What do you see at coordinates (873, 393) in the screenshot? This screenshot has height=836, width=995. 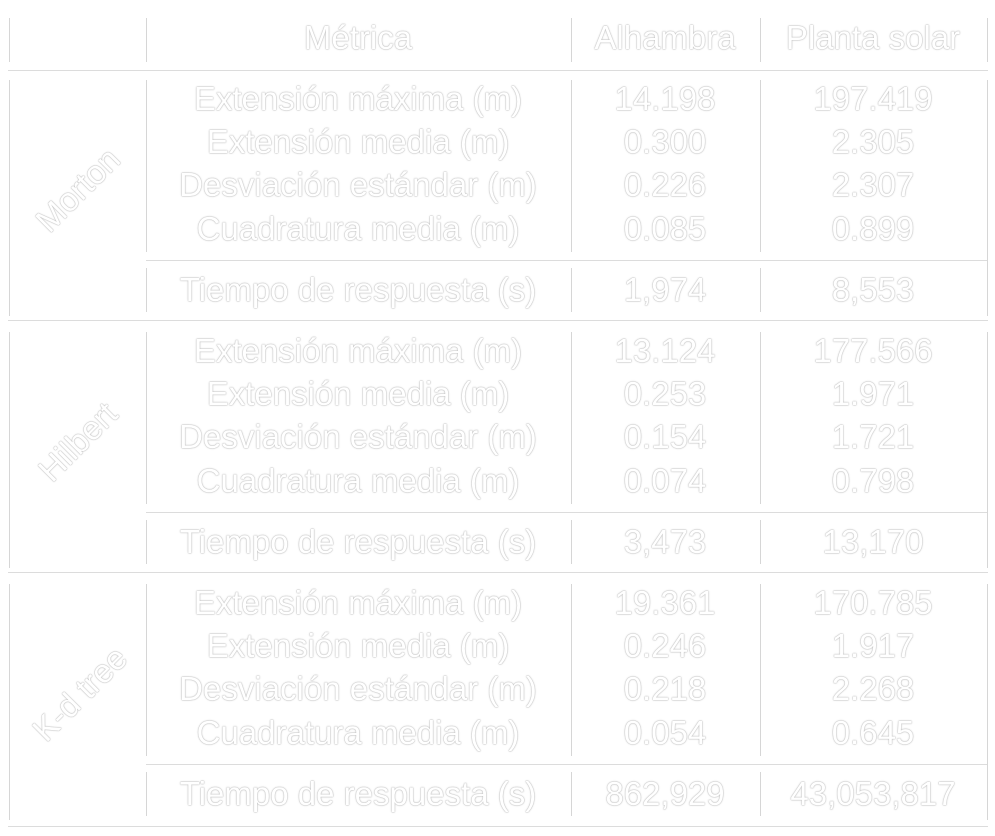 I see `planta-value: 1.971` at bounding box center [873, 393].